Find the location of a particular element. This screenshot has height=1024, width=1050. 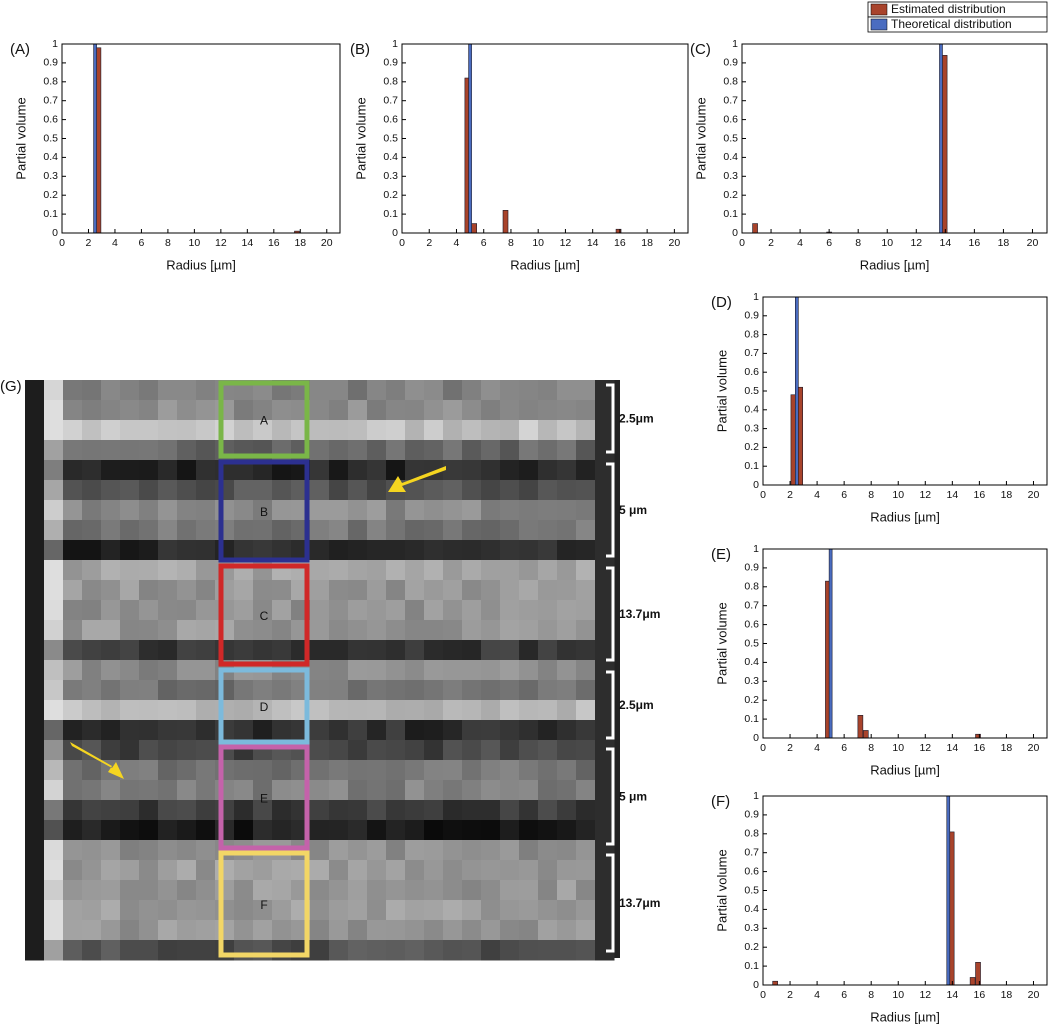

y-tick-label: 1 is located at coordinates (735, 44).